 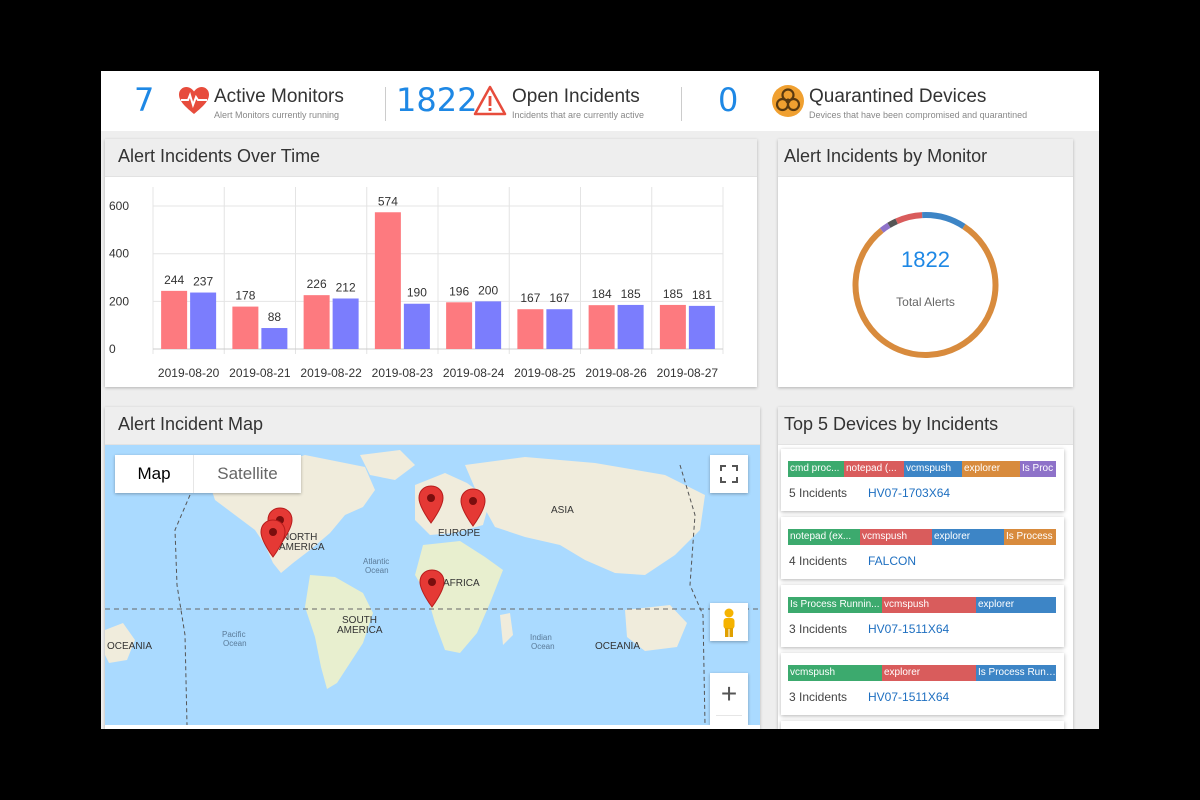 I want to click on donut-chart, so click(x=925, y=285).